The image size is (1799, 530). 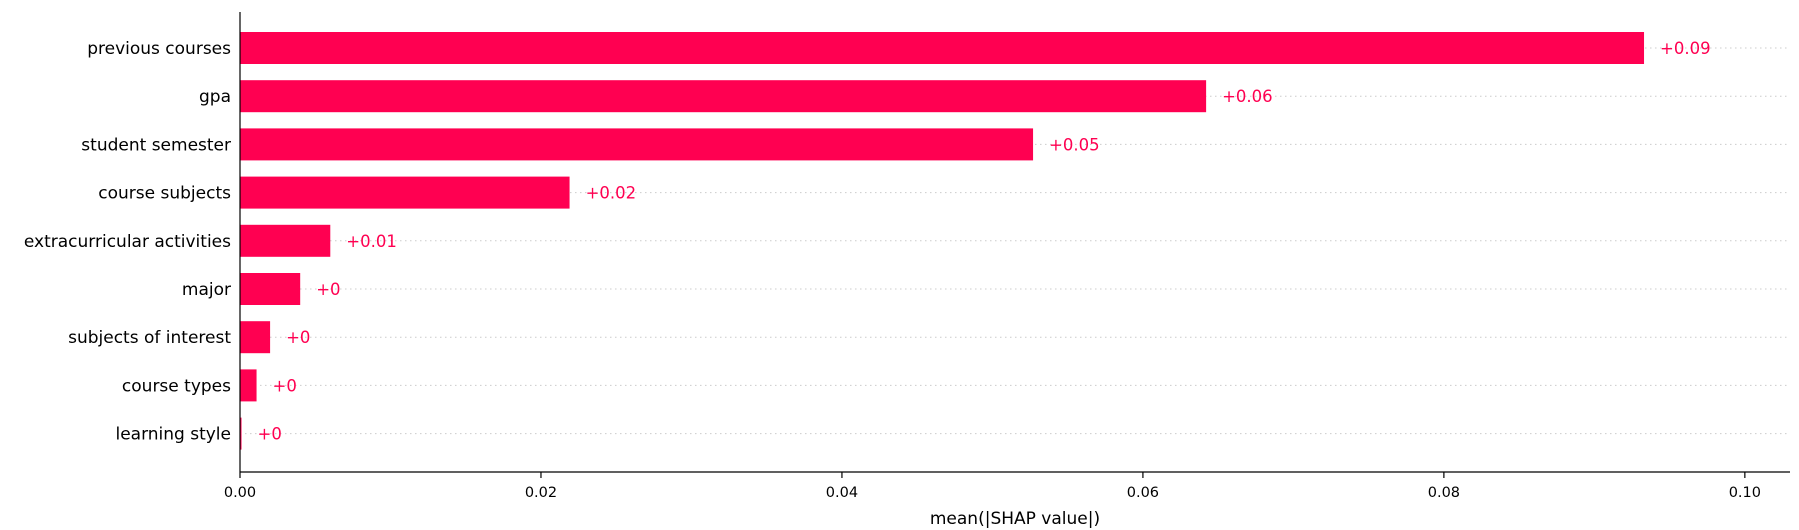 I want to click on bar-student-semester, so click(x=637, y=144).